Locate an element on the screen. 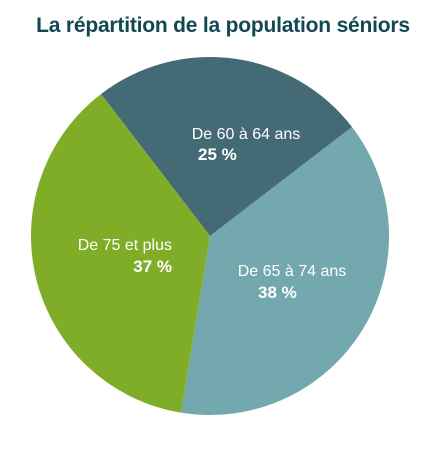  chart-title: La répartition de la population séniors is located at coordinates (223, 25).